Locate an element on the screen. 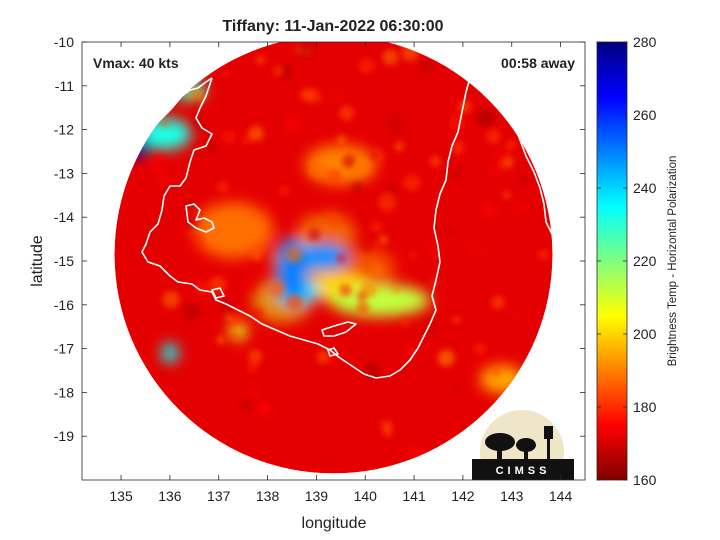 The image size is (720, 540). x-tick-label: 137 is located at coordinates (219, 496).